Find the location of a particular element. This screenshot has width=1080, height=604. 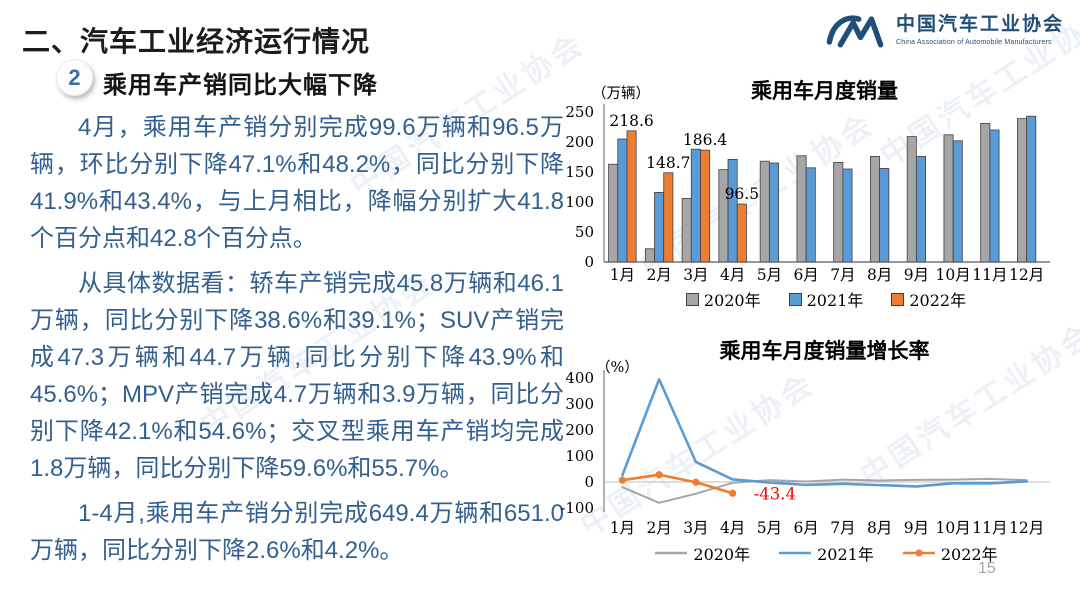

annotation-label: -43.4 is located at coordinates (775, 493).